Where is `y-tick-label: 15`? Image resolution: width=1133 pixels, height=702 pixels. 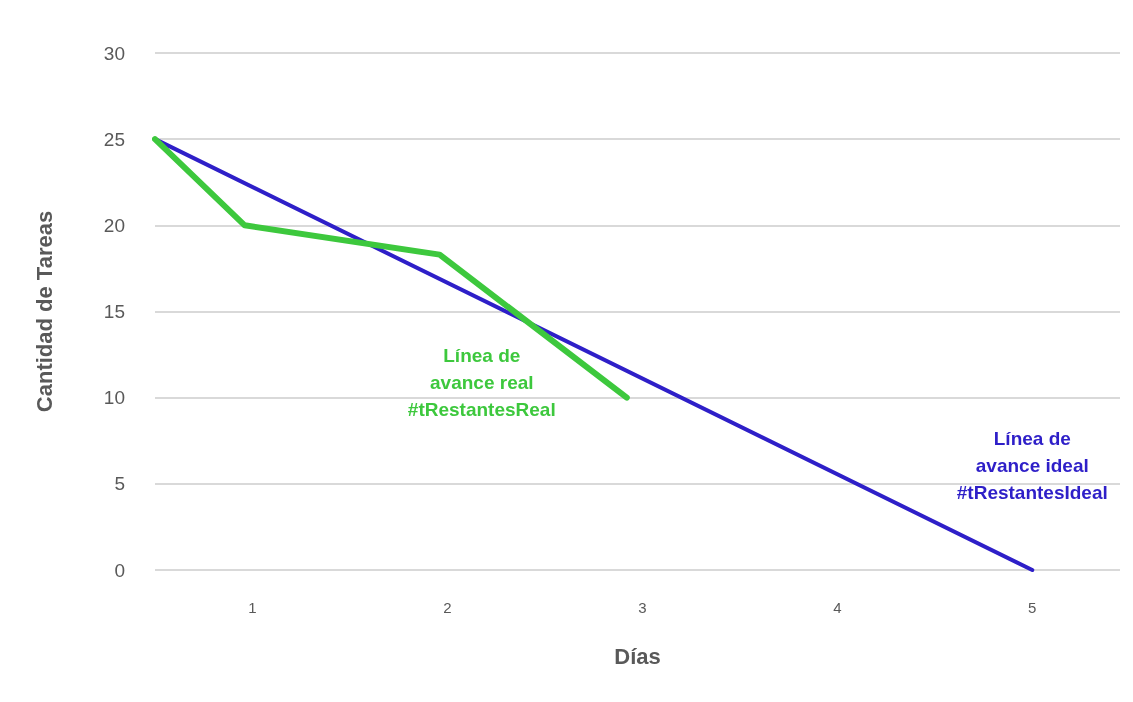 y-tick-label: 15 is located at coordinates (114, 311).